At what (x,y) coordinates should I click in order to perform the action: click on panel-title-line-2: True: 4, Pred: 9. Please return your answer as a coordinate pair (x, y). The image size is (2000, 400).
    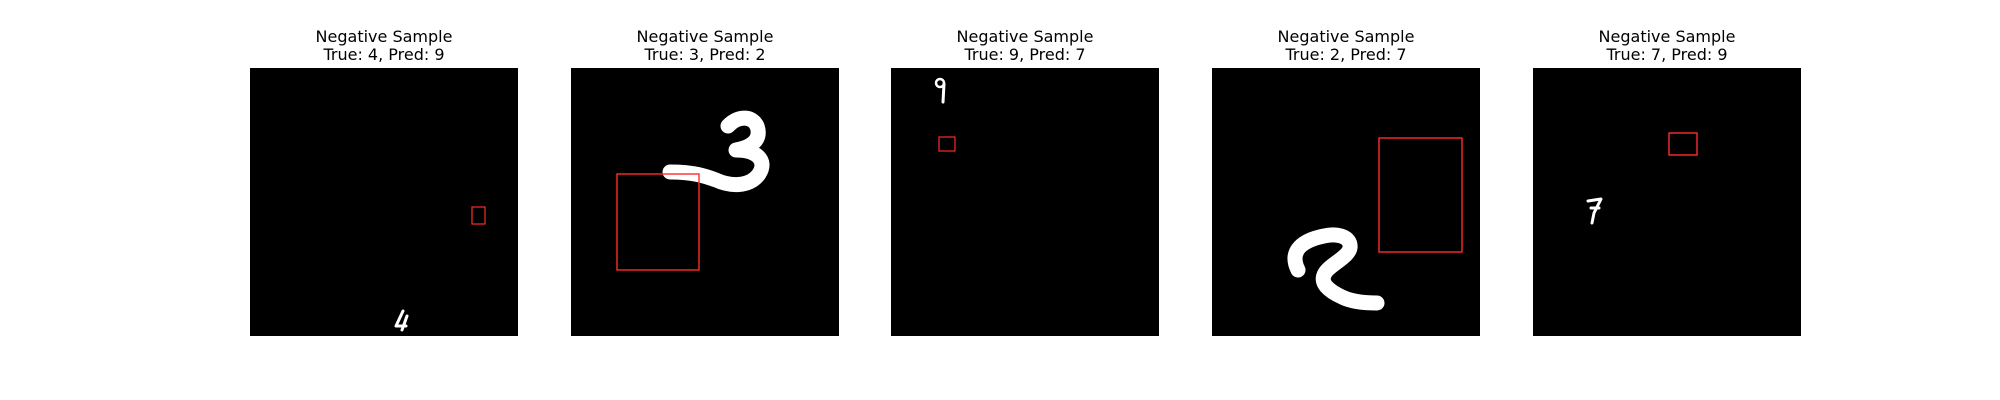
    Looking at the image, I should click on (384, 54).